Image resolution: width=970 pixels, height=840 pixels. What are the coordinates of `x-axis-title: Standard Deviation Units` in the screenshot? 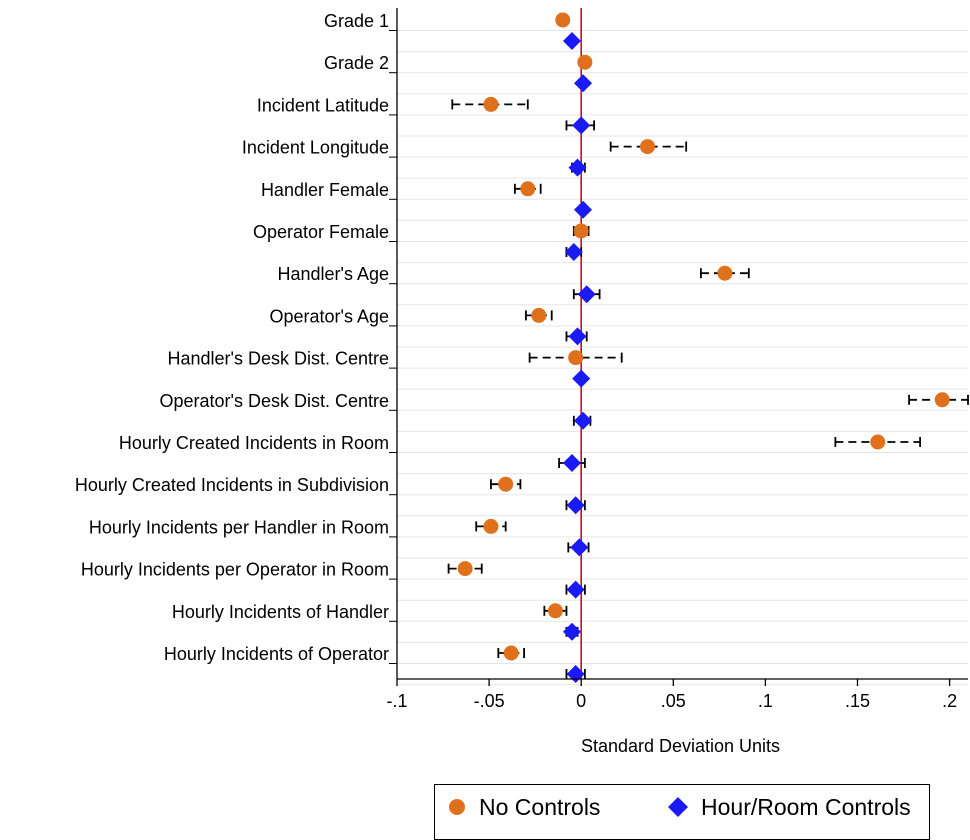 It's located at (680, 746).